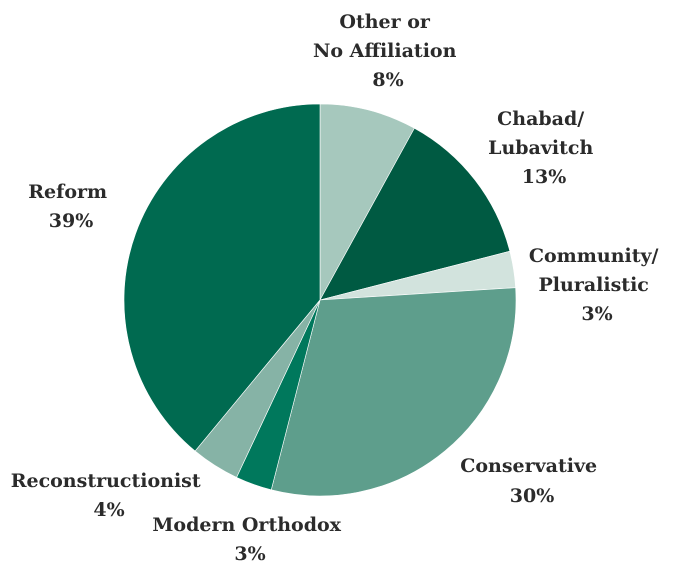 The image size is (681, 566). I want to click on slice-label-reform: Reform 39%, so click(70, 206).